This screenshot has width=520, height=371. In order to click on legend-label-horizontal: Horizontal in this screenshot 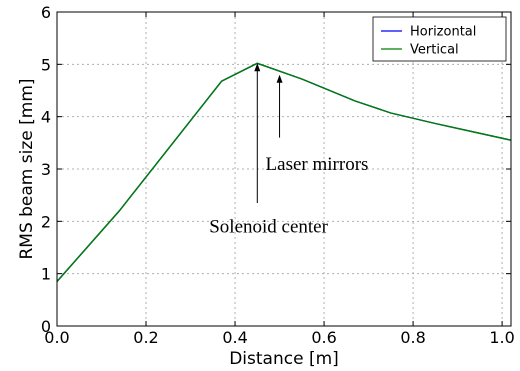, I will do `click(443, 32)`.